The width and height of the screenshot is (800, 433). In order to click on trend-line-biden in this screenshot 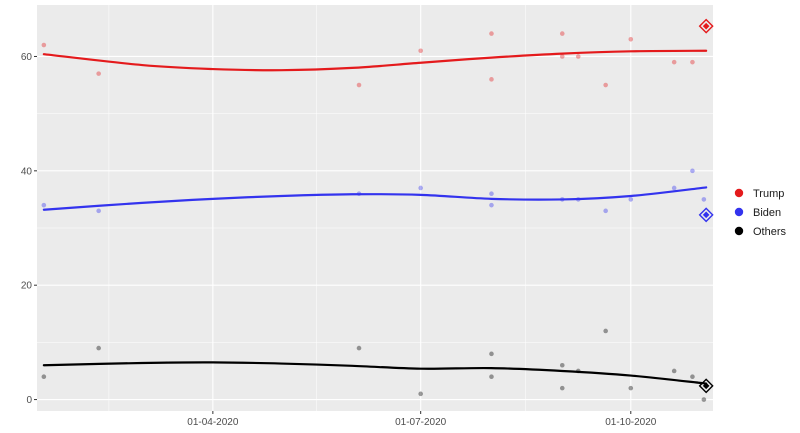, I will do `click(375, 198)`.